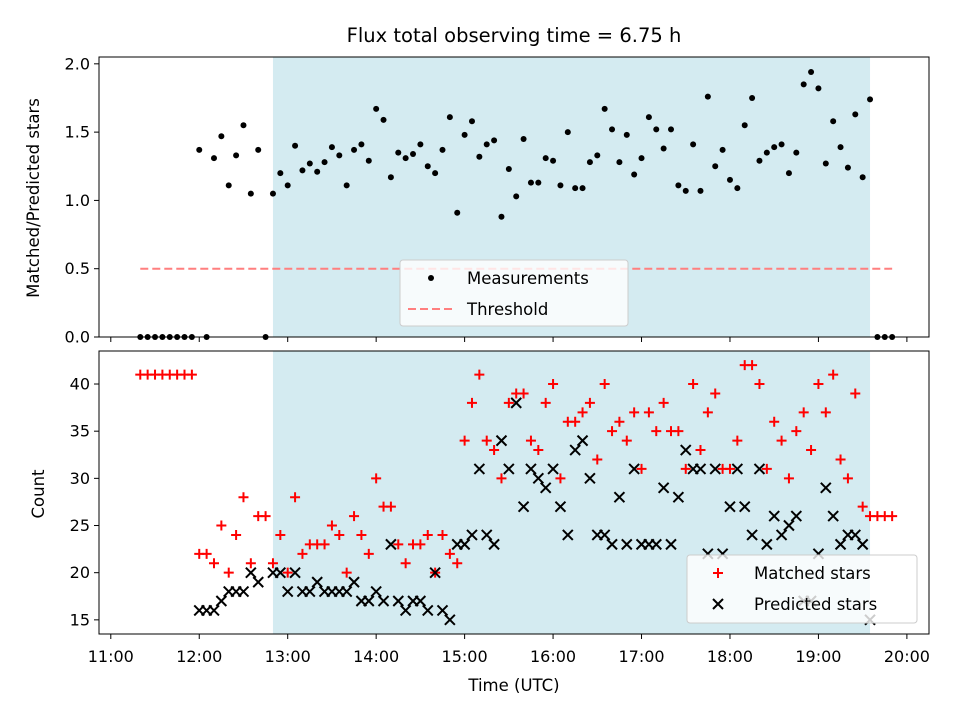  I want to click on legend-label: Threshold, so click(507, 309).